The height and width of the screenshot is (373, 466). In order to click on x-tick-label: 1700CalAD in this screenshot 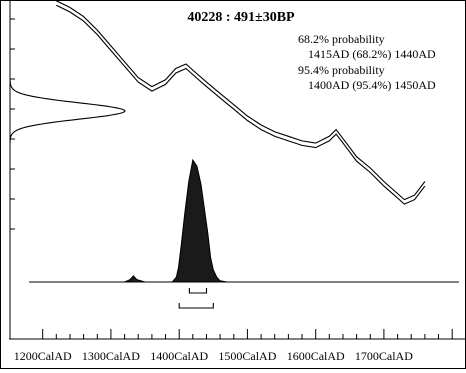, I will do `click(384, 356)`.